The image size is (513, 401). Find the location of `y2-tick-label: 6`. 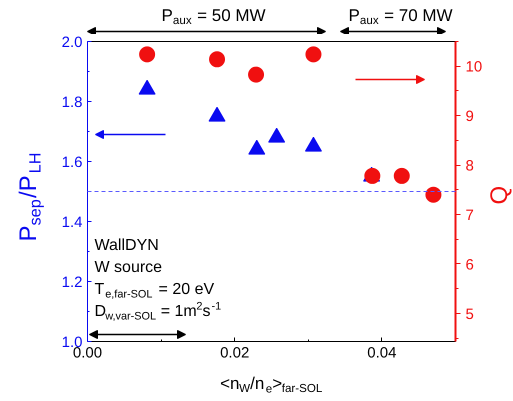

y2-tick-label: 6 is located at coordinates (470, 265).